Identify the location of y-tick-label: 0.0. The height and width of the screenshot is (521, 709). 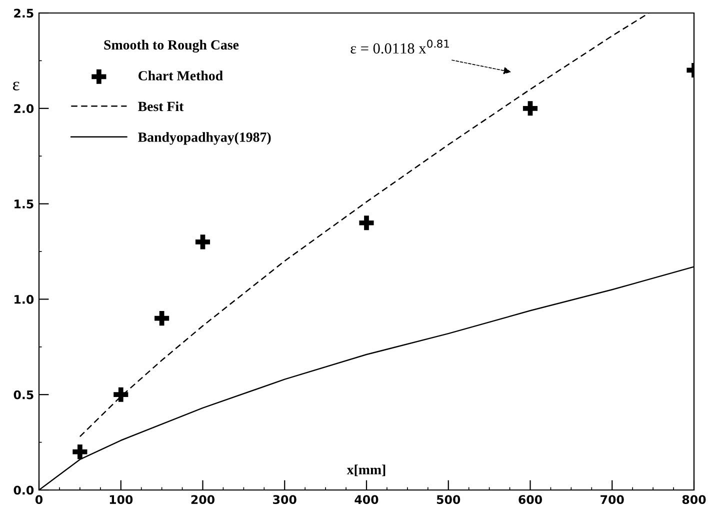
(24, 490).